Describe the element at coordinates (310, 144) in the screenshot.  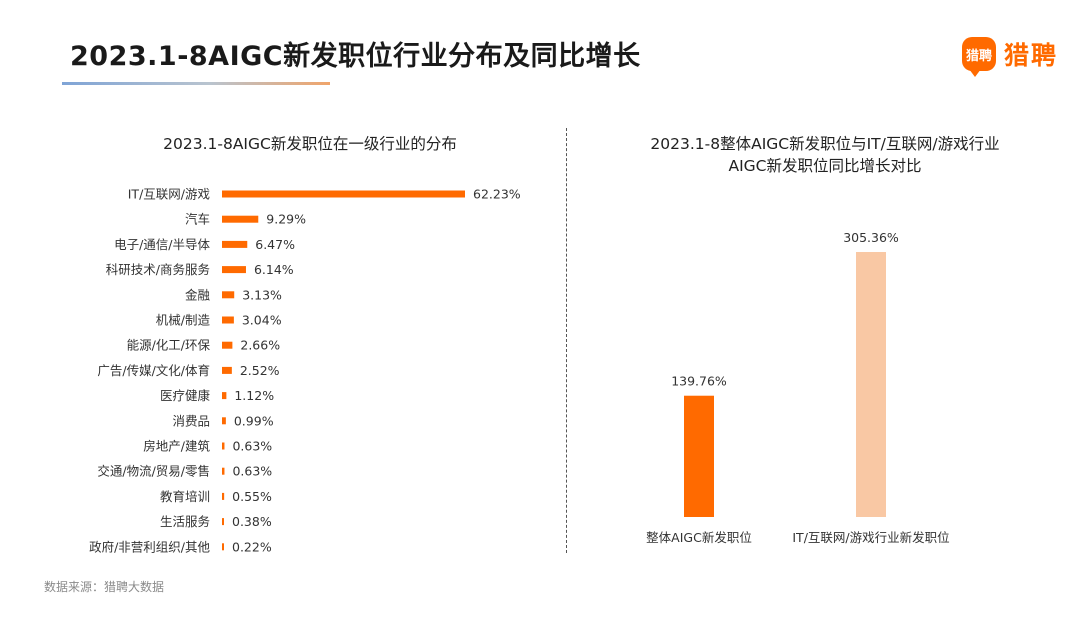
I see `left-chart-title: 2023.1-8AIGC新发职位在一级行业的分布` at that location.